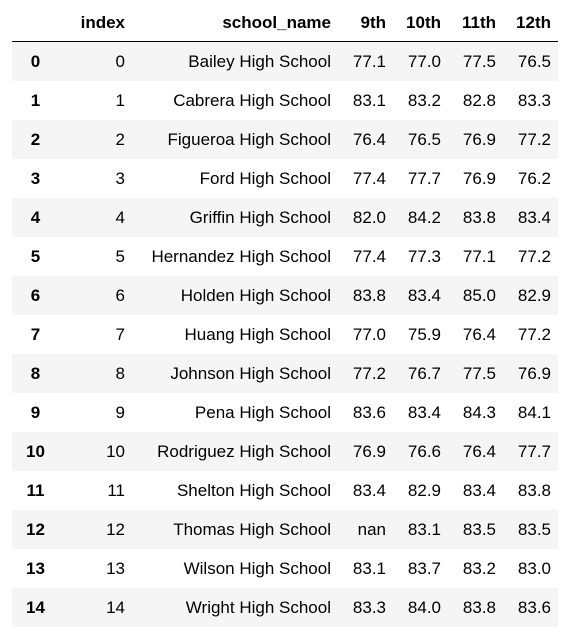  What do you see at coordinates (479, 256) in the screenshot?
I see `grade-11th-cell: 77.1` at bounding box center [479, 256].